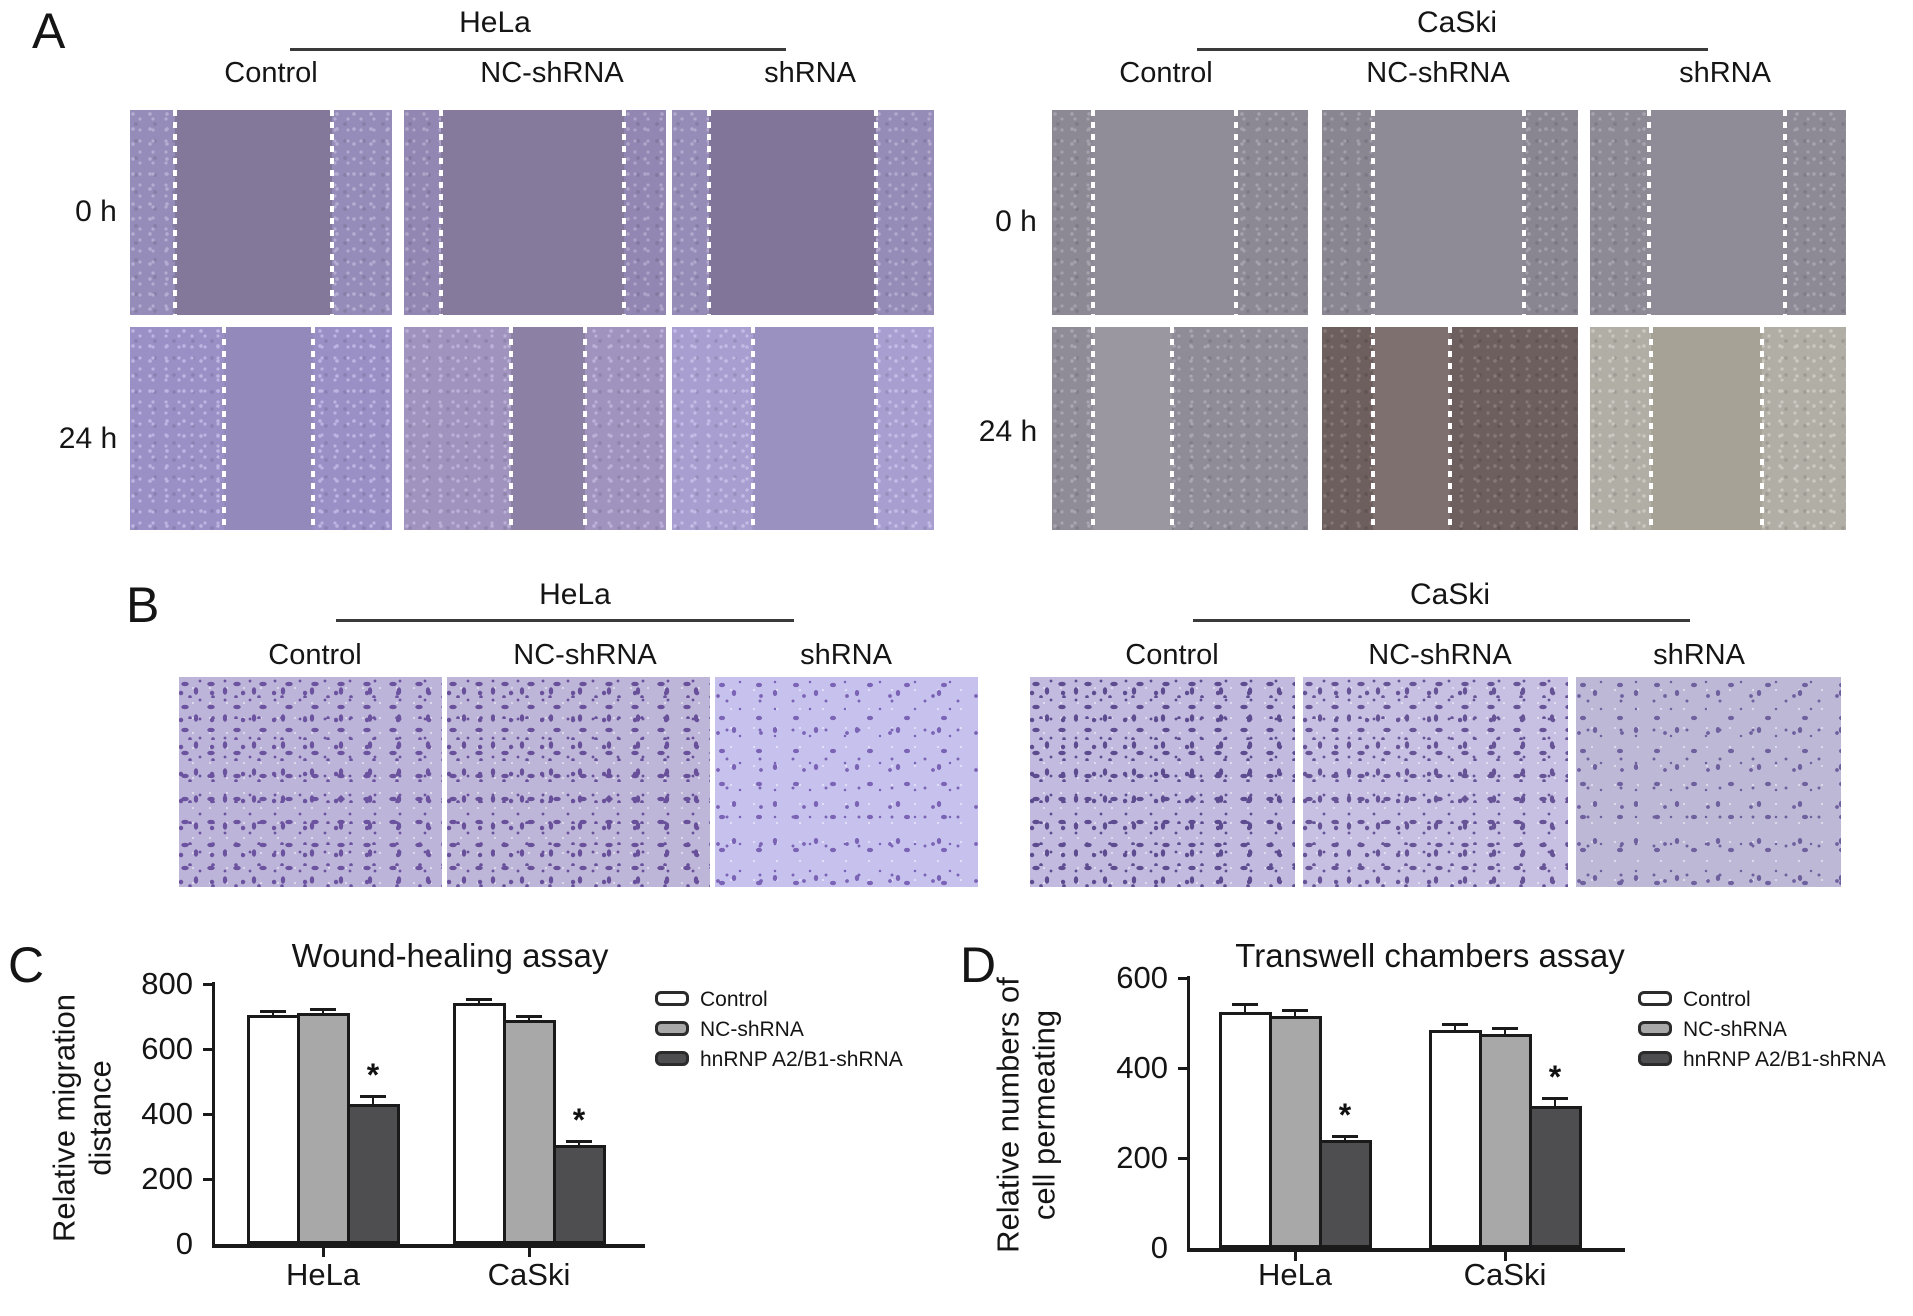 This screenshot has height=1316, width=1913. I want to click on errorbar-d-caski-control-stem, so click(1455, 1028).